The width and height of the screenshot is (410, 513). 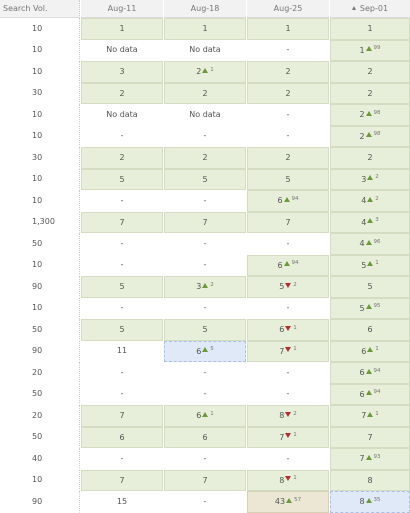 What do you see at coordinates (40, 330) in the screenshot?
I see `search-volume: 50` at bounding box center [40, 330].